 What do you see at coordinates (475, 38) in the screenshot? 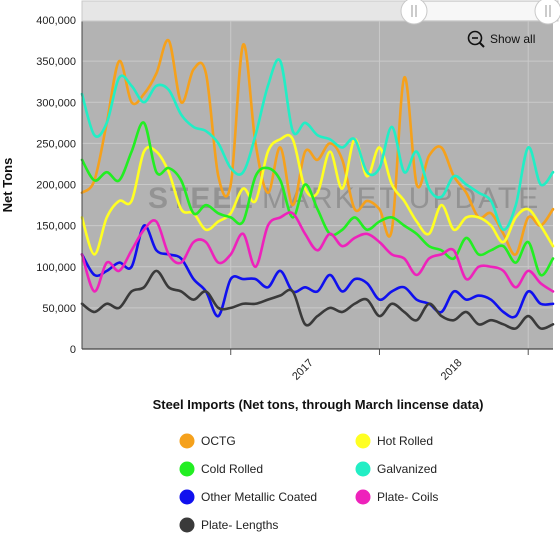
I see `zoom-out-icon` at bounding box center [475, 38].